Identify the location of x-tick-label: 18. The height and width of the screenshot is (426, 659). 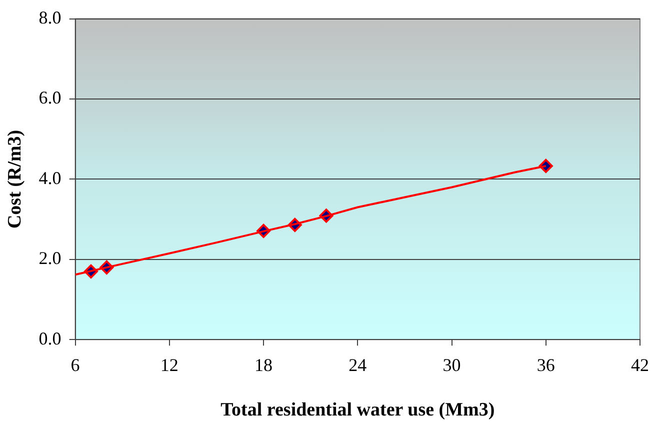
(263, 365).